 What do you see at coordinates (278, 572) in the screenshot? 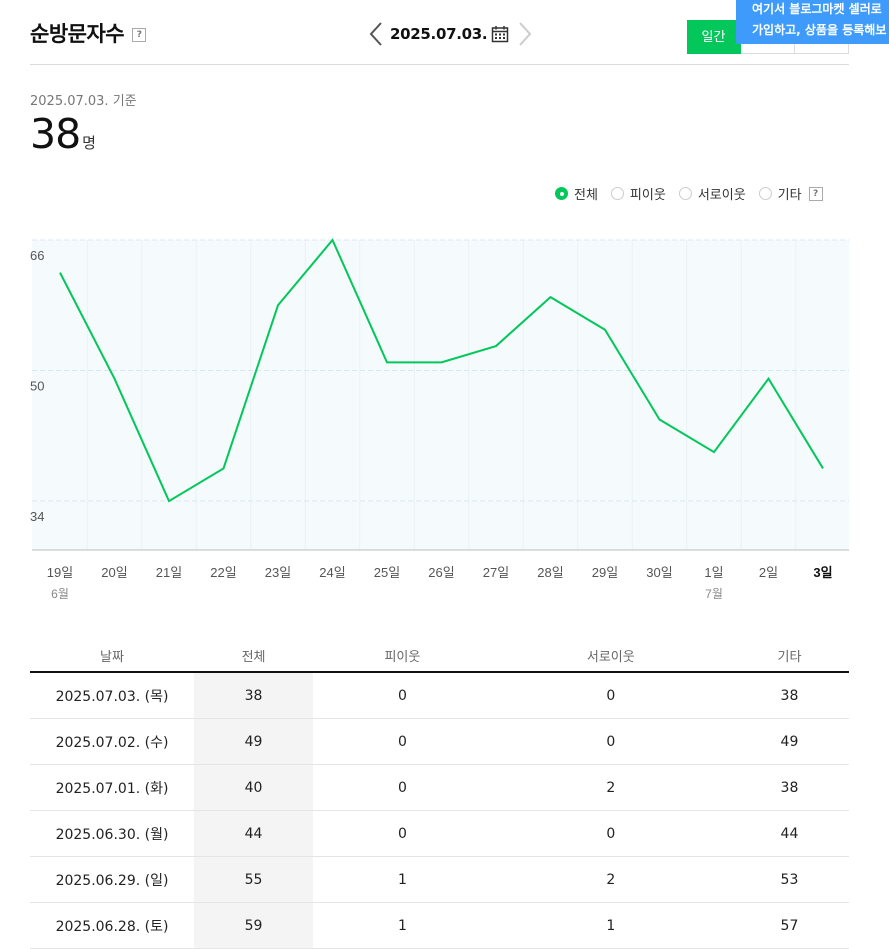
I see `x-tick-label: 23일` at bounding box center [278, 572].